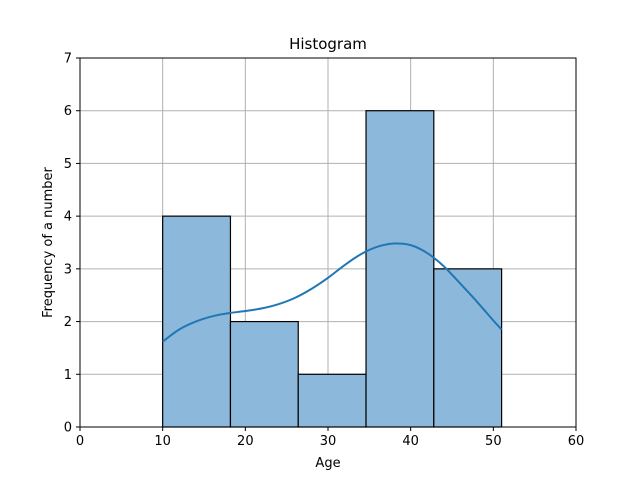 This screenshot has height=484, width=640. What do you see at coordinates (328, 44) in the screenshot?
I see `chart-title: Histogram` at bounding box center [328, 44].